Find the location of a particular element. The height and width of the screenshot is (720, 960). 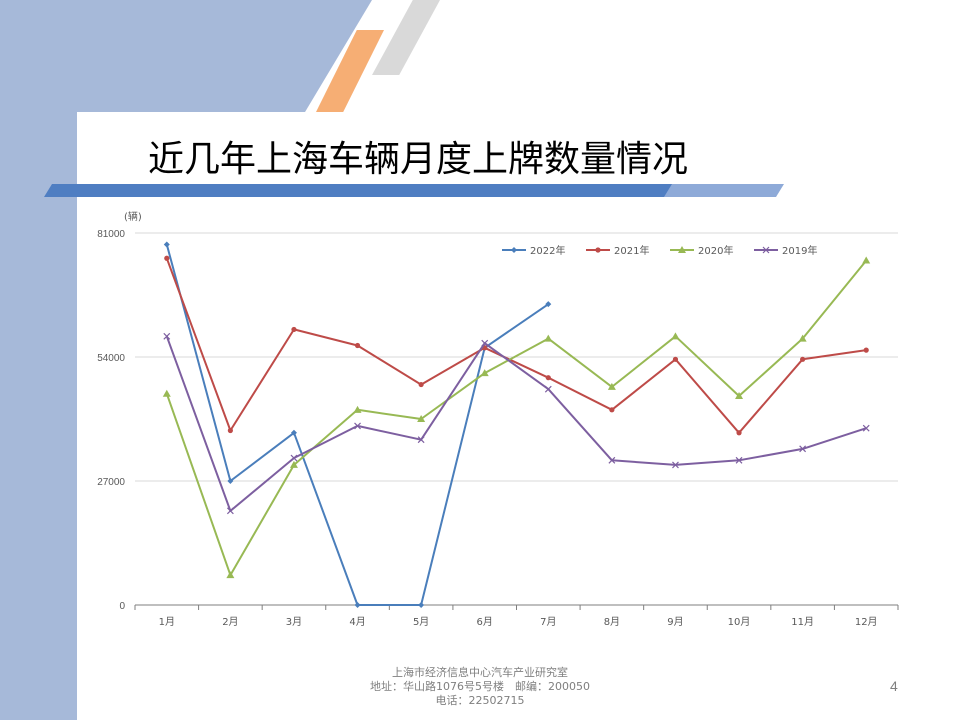

x-tick-label: 11月 is located at coordinates (802, 622).